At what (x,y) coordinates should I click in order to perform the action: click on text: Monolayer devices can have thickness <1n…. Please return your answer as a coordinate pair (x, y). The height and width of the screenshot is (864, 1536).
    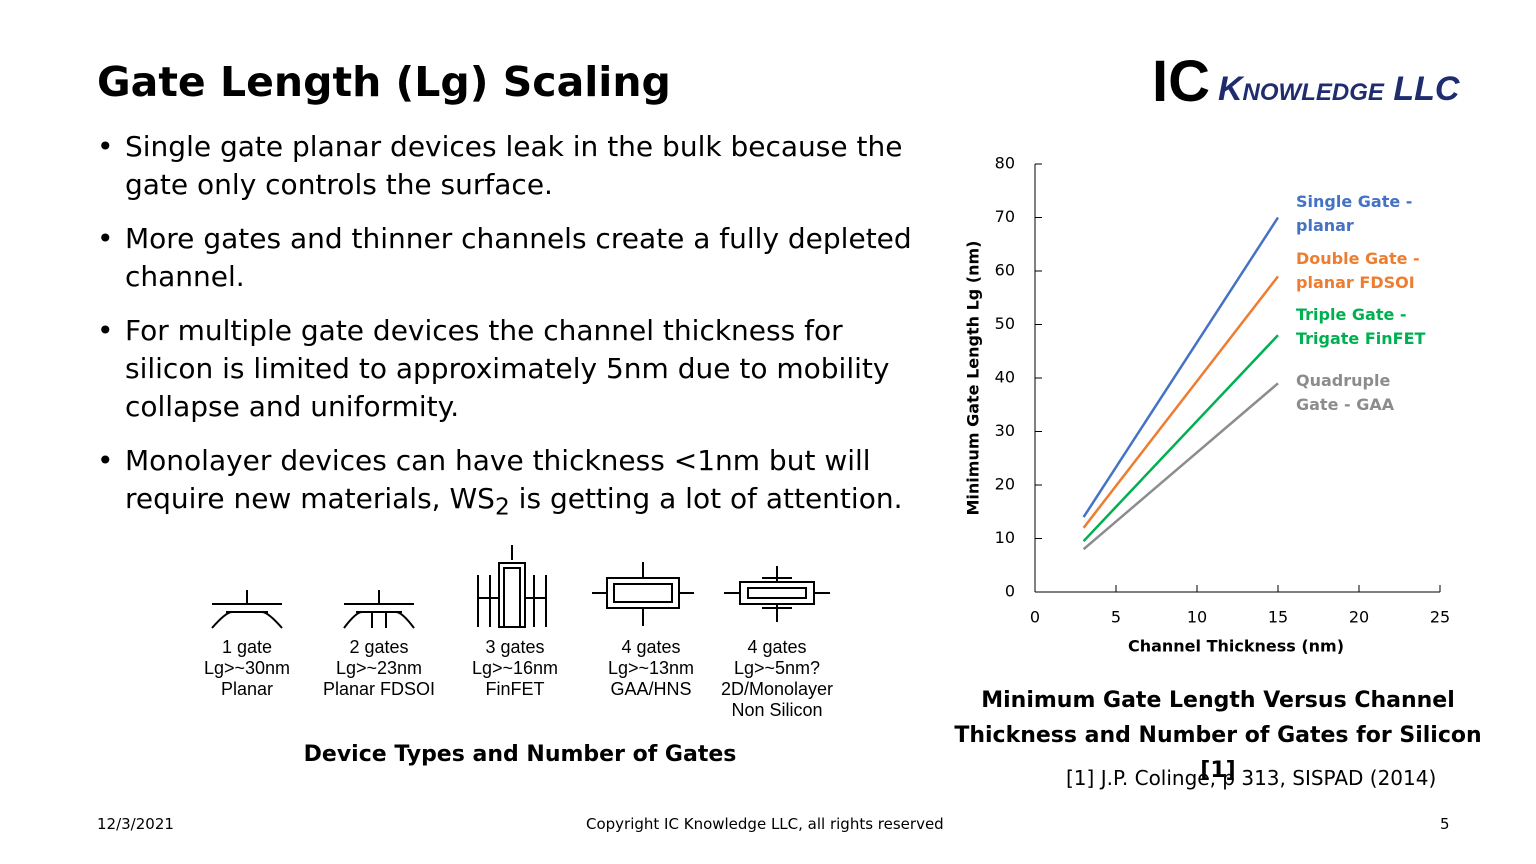
    Looking at the image, I should click on (498, 479).